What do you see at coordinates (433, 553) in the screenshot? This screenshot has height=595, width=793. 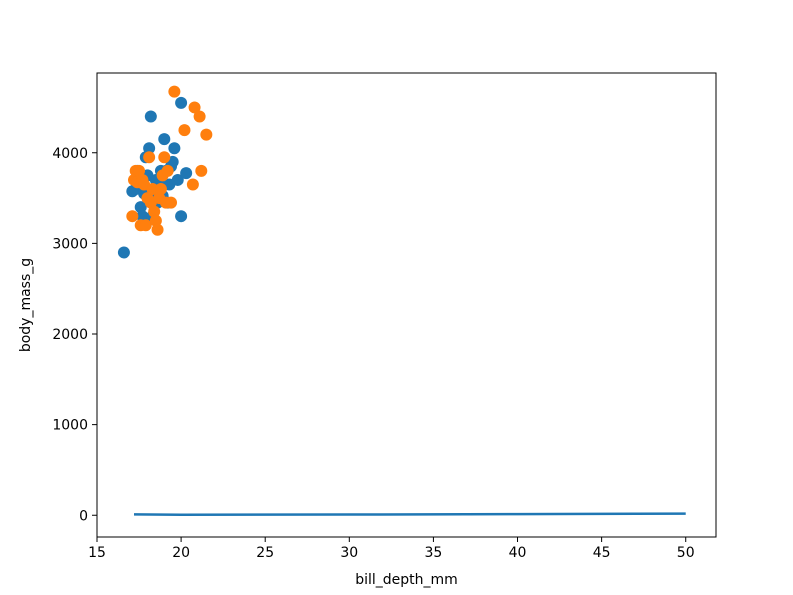 I see `x-tick-label: 35` at bounding box center [433, 553].